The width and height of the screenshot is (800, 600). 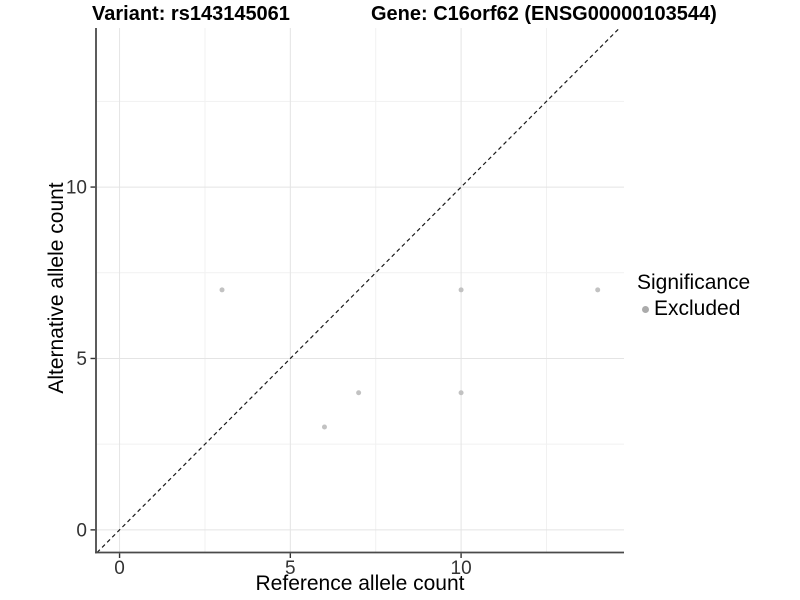 I want to click on y-tick-label: 0, so click(x=81, y=530).